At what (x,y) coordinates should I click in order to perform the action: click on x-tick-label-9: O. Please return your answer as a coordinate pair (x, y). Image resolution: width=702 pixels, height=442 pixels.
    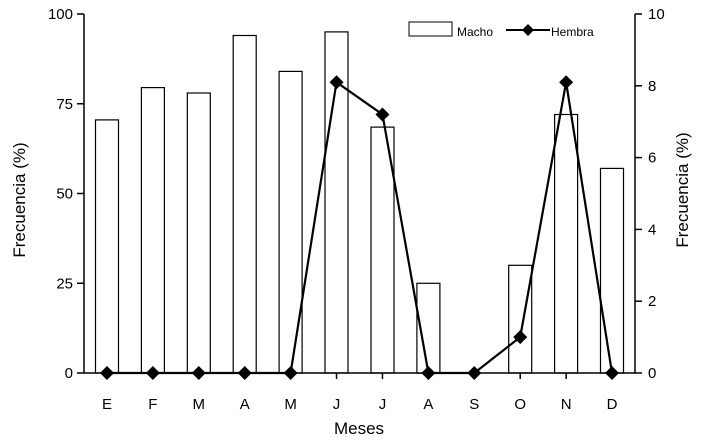
    Looking at the image, I should click on (520, 404).